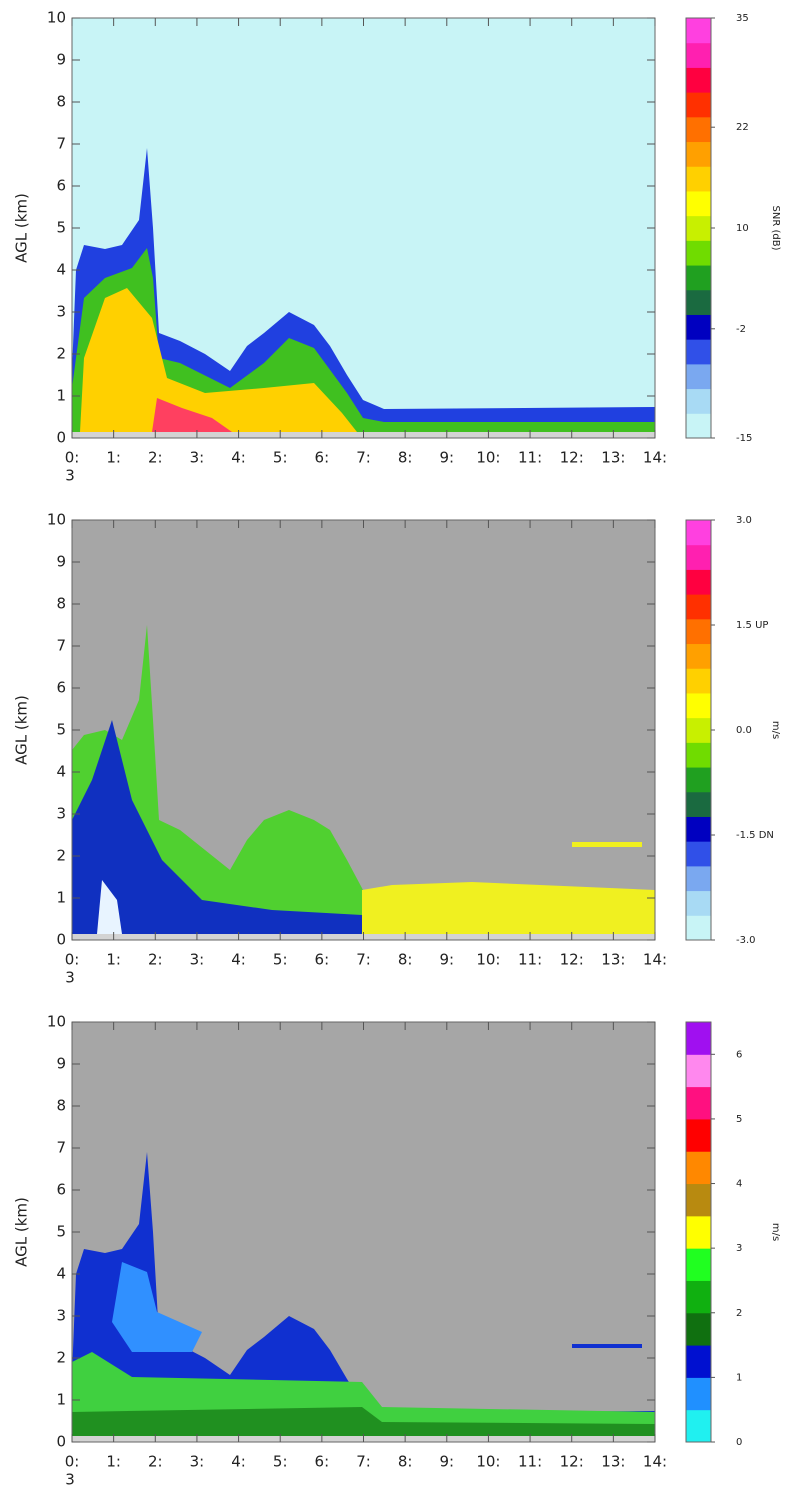 Image resolution: width=788 pixels, height=1498 pixels. Describe the element at coordinates (746, 940) in the screenshot. I see `colorbar-tick-label: -3.0` at that location.